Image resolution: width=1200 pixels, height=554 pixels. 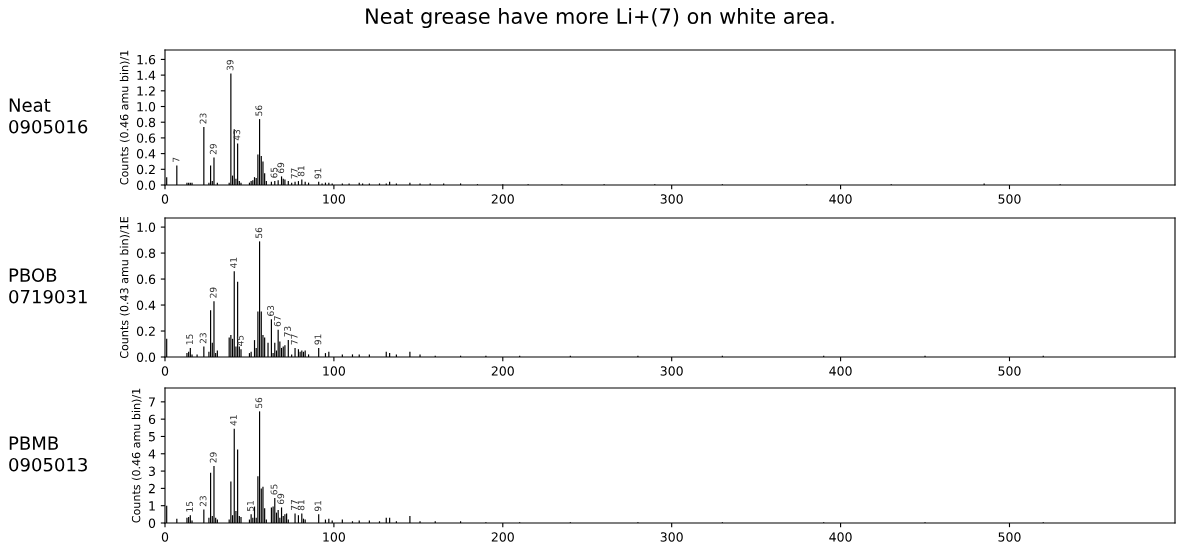 What do you see at coordinates (237, 135) in the screenshot?
I see `annotation: 43` at bounding box center [237, 135].